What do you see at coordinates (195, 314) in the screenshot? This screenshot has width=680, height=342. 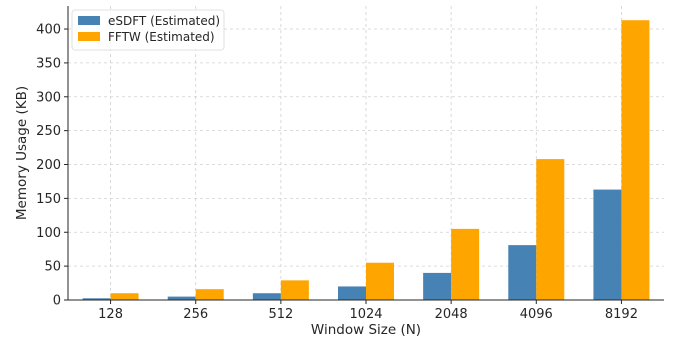 I see `x-tick-label-1: 256` at bounding box center [195, 314].